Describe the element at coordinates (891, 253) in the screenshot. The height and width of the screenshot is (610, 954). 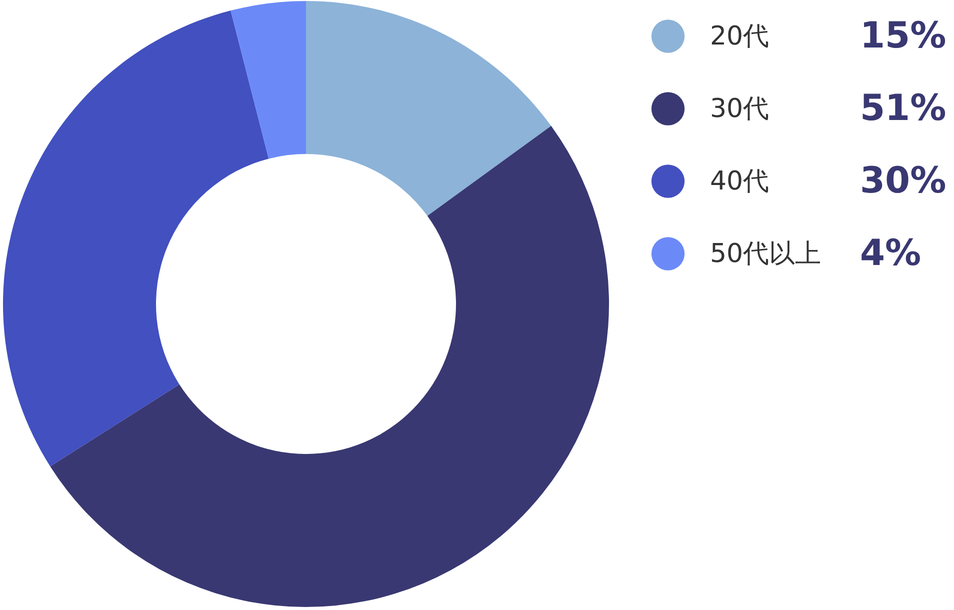
I see `data-label: 4%` at that location.